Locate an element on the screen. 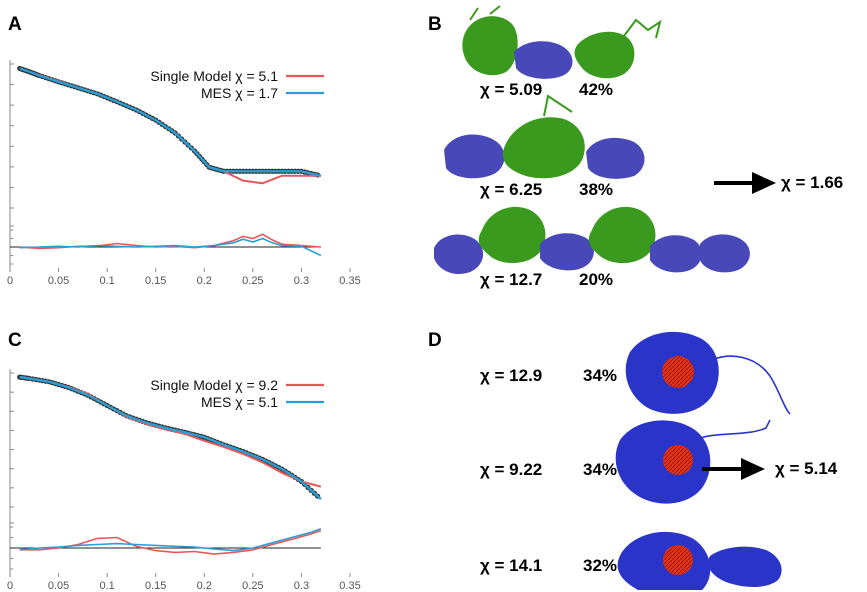  population-b3: 20% is located at coordinates (596, 279).